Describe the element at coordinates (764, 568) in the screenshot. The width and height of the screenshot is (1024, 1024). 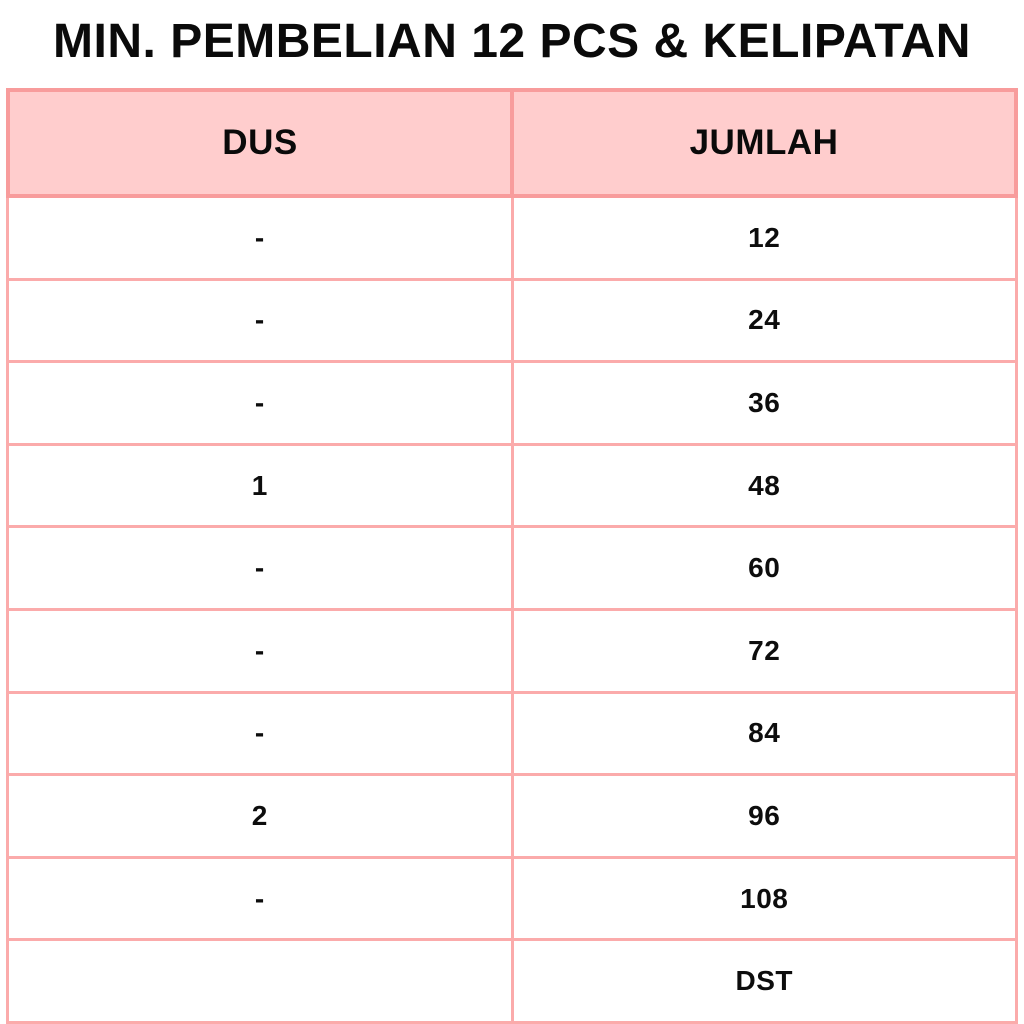
I see `cell-jumlah: 60` at that location.